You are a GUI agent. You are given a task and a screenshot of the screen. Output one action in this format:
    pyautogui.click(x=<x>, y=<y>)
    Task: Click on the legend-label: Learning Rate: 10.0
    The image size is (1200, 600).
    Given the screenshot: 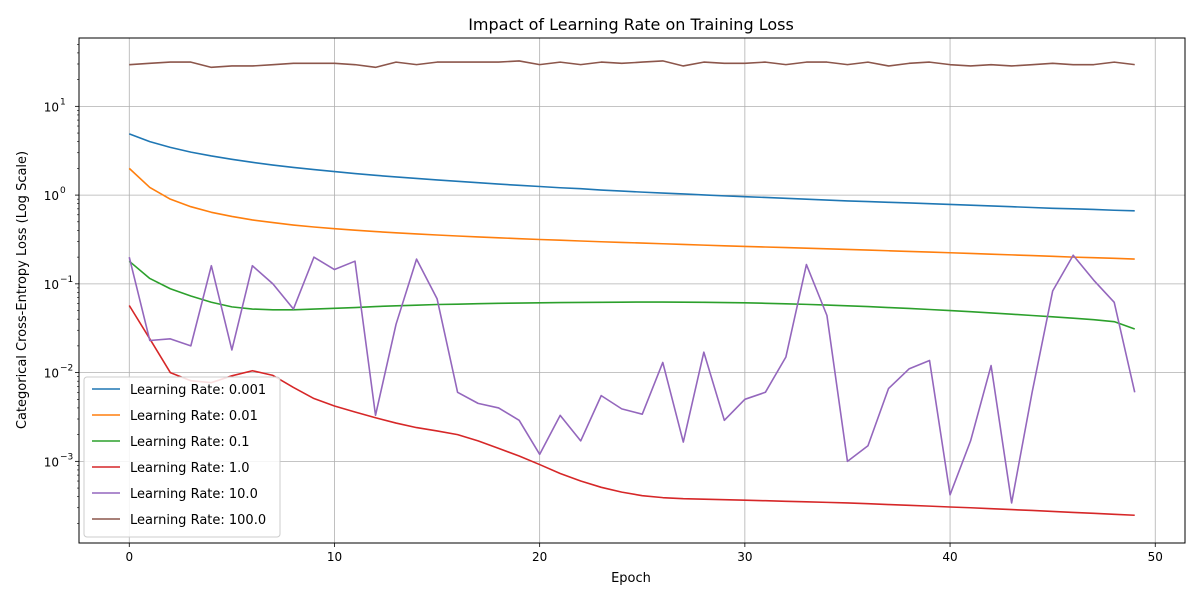 What is the action you would take?
    pyautogui.click(x=194, y=494)
    